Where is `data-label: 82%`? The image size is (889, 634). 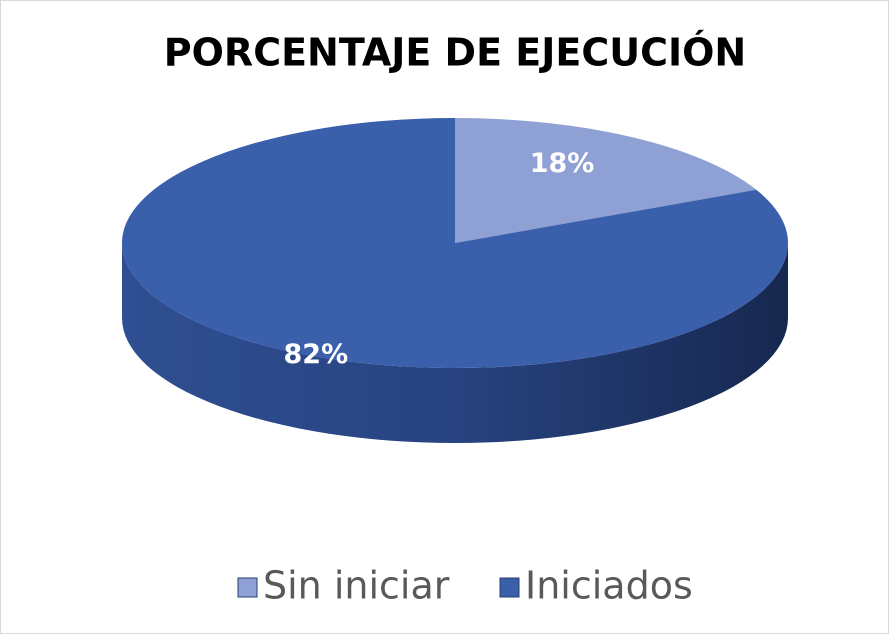 data-label: 82% is located at coordinates (316, 354).